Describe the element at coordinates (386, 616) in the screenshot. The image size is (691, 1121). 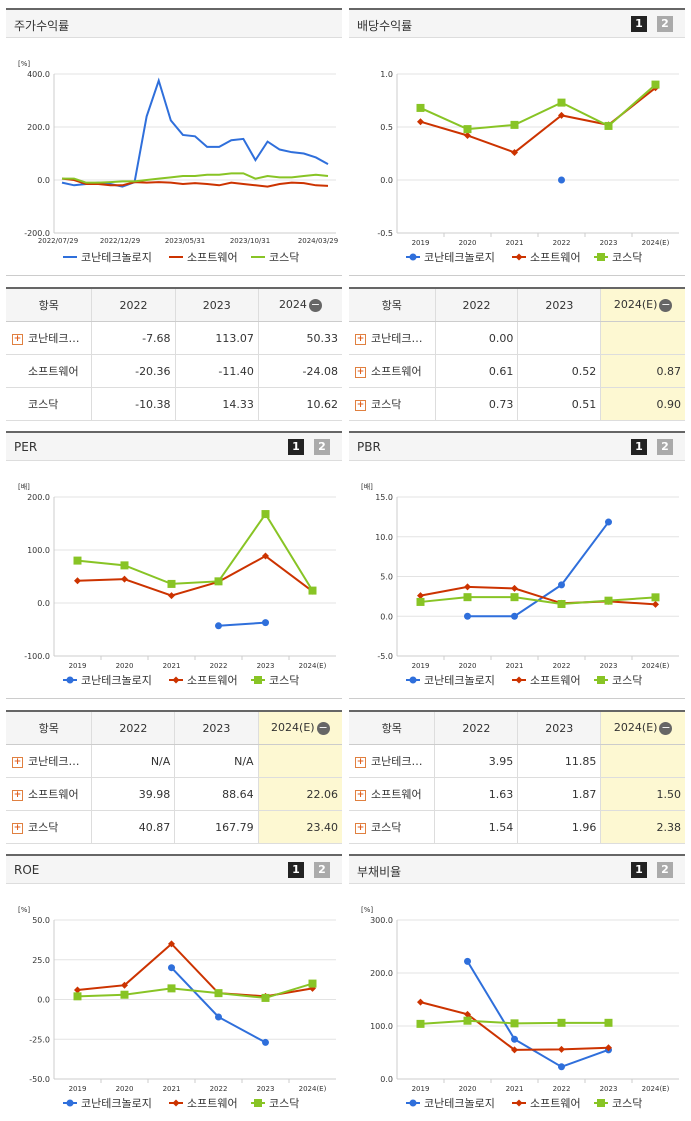
I see `y-tick-label: 0.0` at that location.